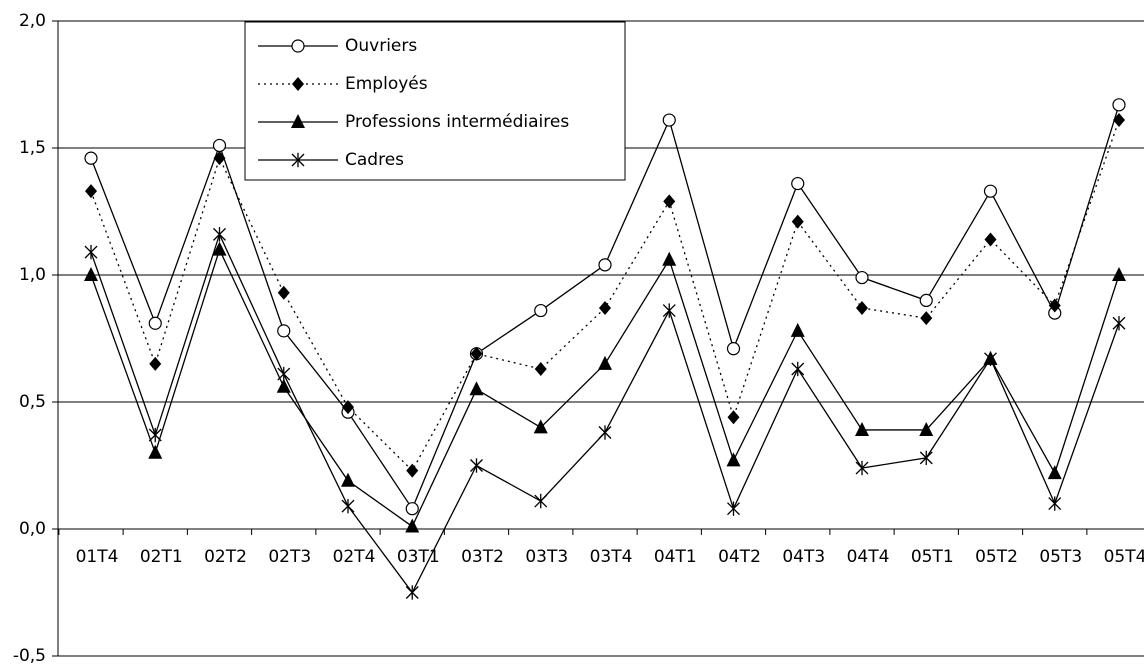 The width and height of the screenshot is (1144, 670). Describe the element at coordinates (32, 148) in the screenshot. I see `y-tick-label: 1,5` at that location.